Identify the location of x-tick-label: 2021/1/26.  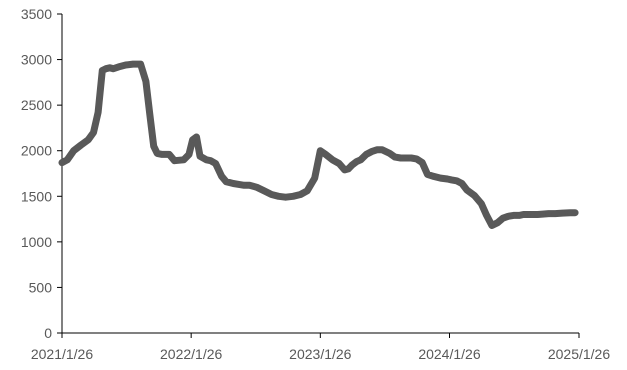
(62, 354).